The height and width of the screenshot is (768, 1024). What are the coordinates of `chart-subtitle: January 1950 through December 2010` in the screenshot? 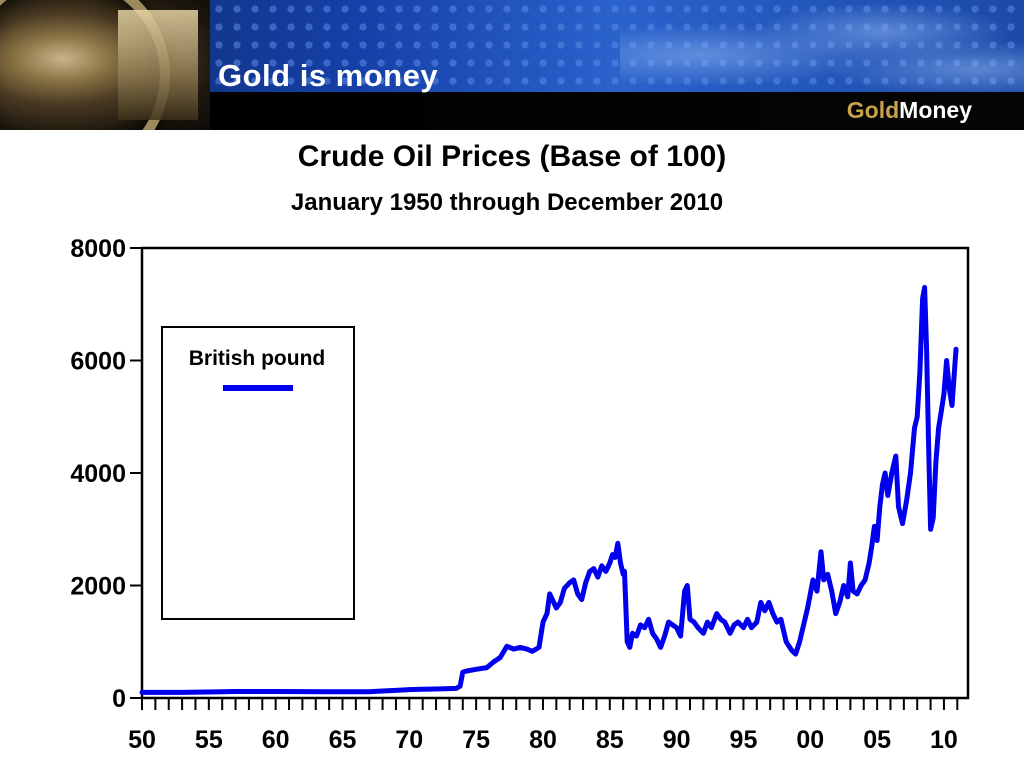 It's located at (507, 202).